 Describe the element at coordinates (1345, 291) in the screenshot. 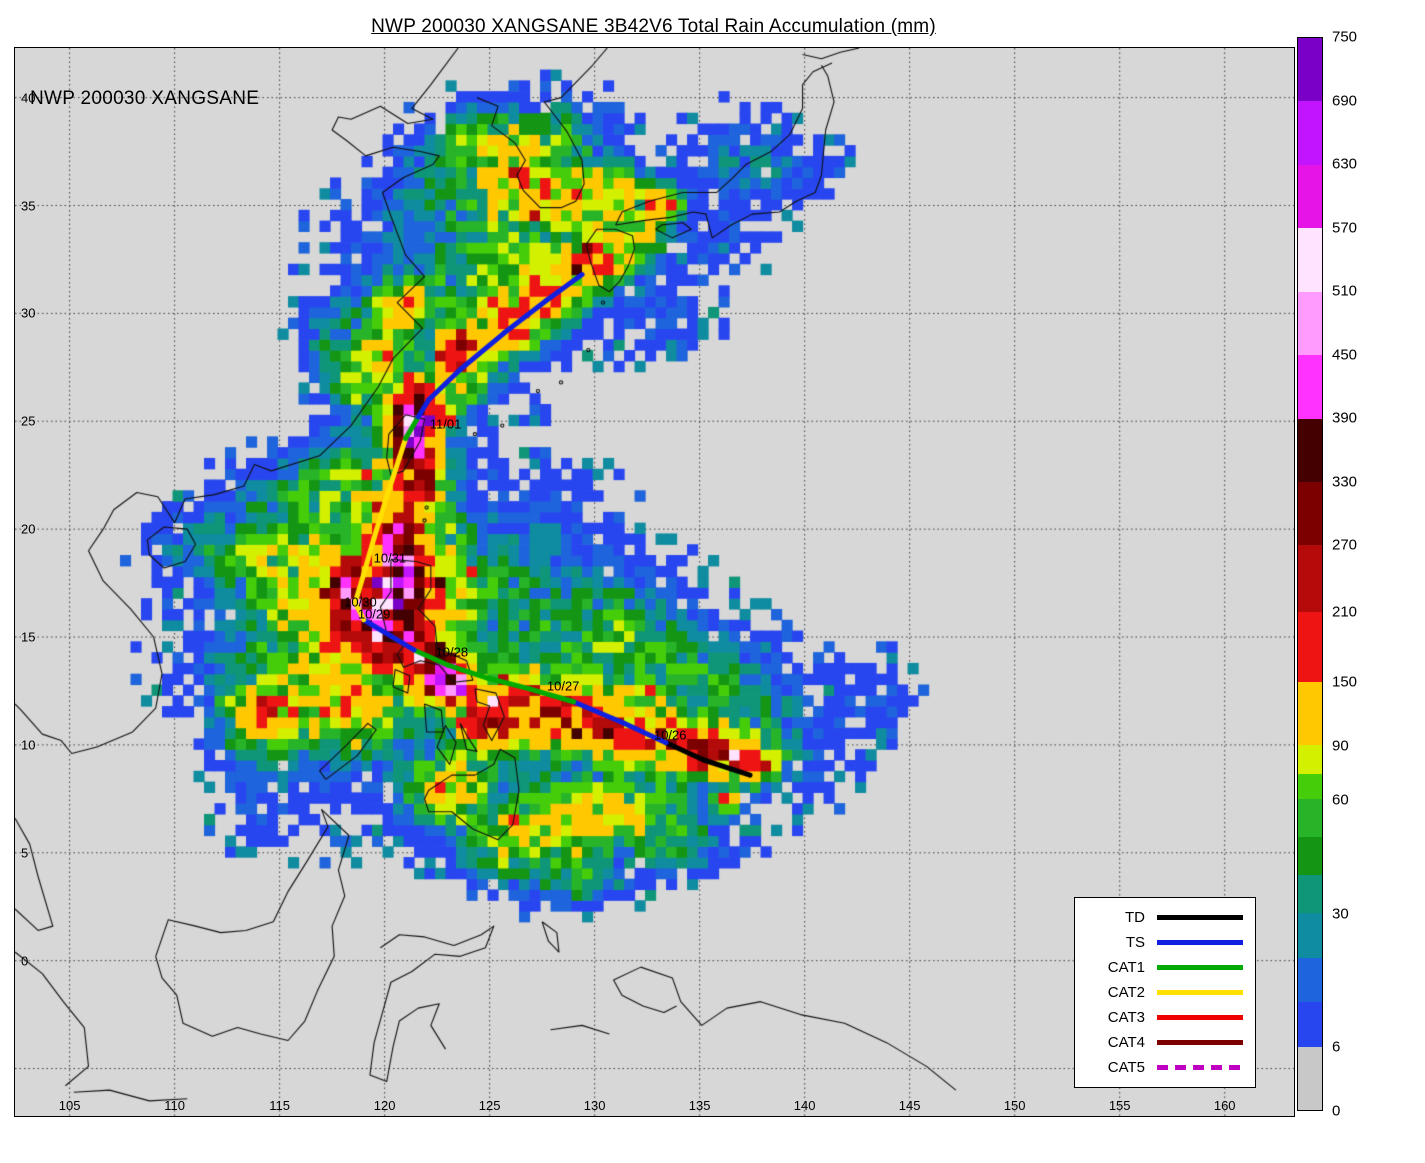

I see `colorbar-tick-label: 510` at that location.